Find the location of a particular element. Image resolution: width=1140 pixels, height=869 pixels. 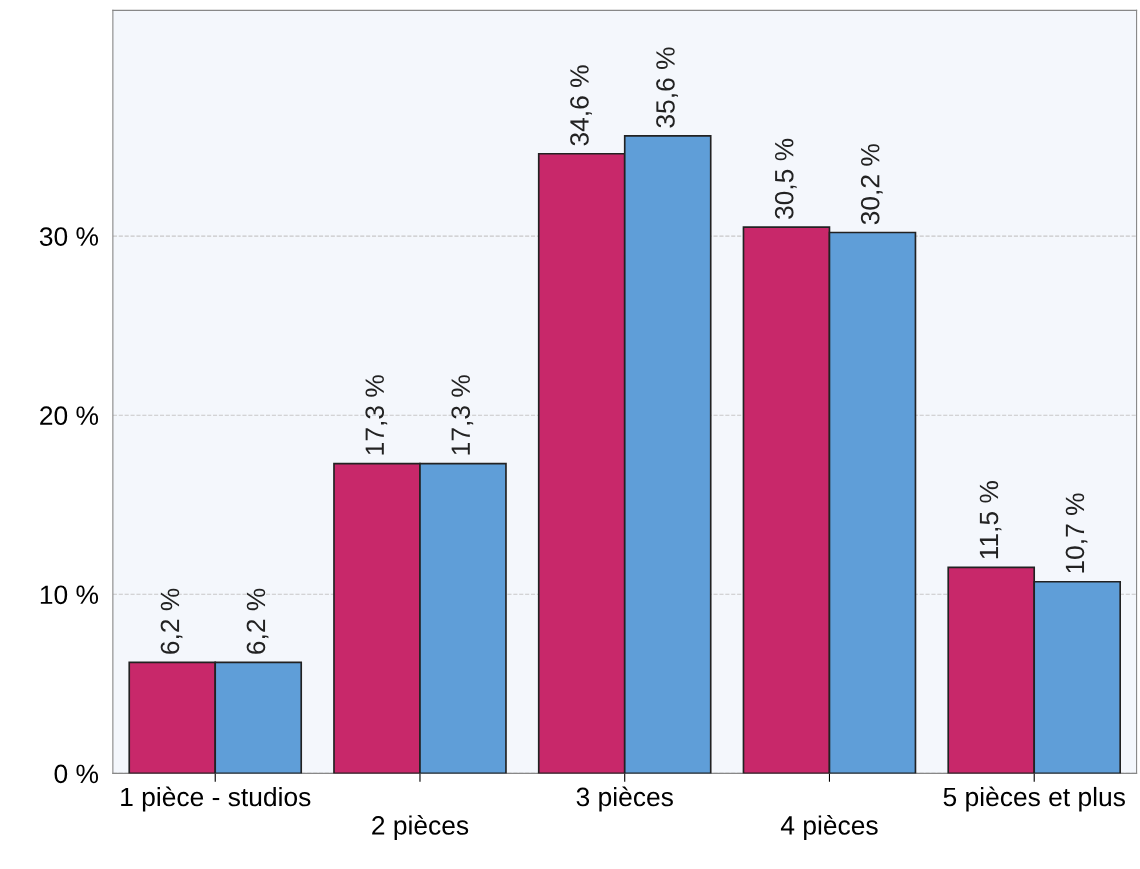

y-tick-label: 0 % is located at coordinates (76, 774).